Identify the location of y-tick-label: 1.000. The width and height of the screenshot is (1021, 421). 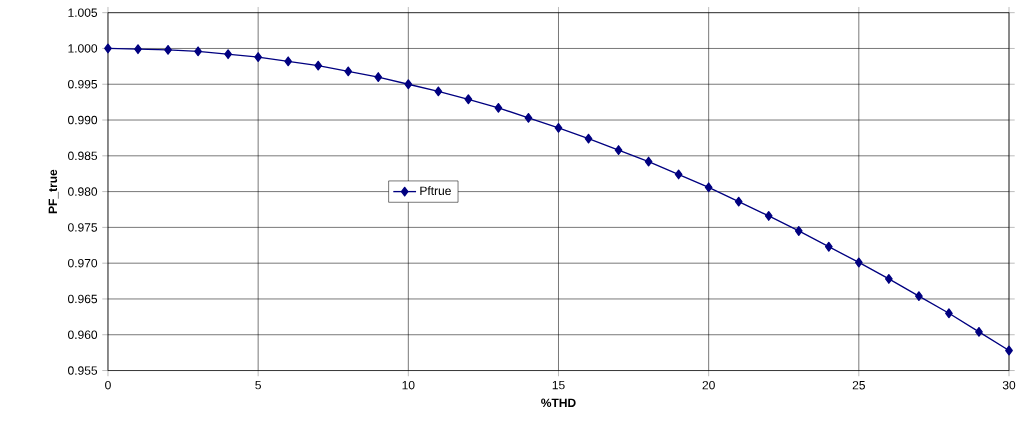
(83, 48).